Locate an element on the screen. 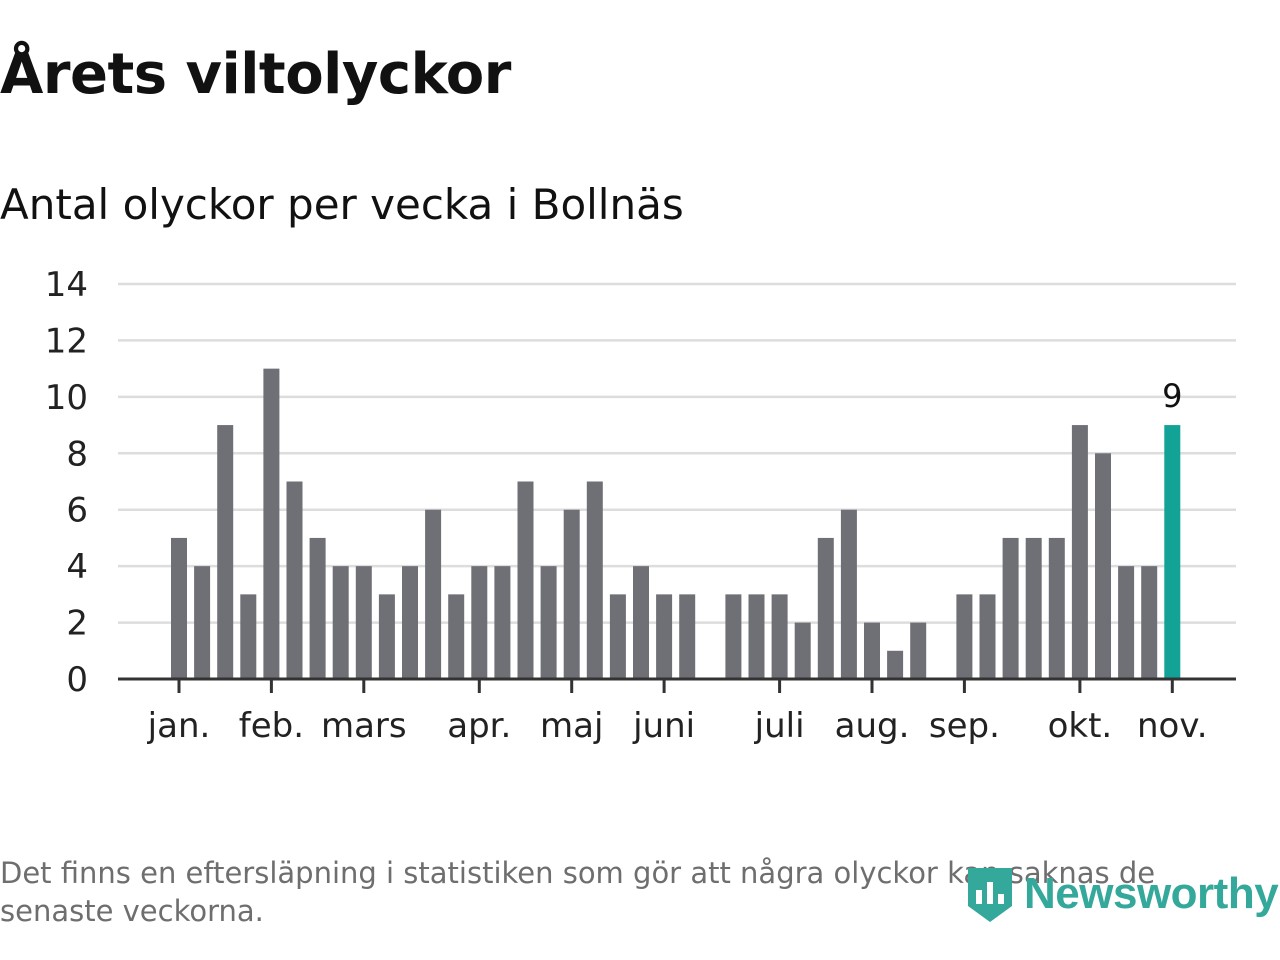 This screenshot has height=960, width=1280. y-tick-label: 4 is located at coordinates (77, 567).